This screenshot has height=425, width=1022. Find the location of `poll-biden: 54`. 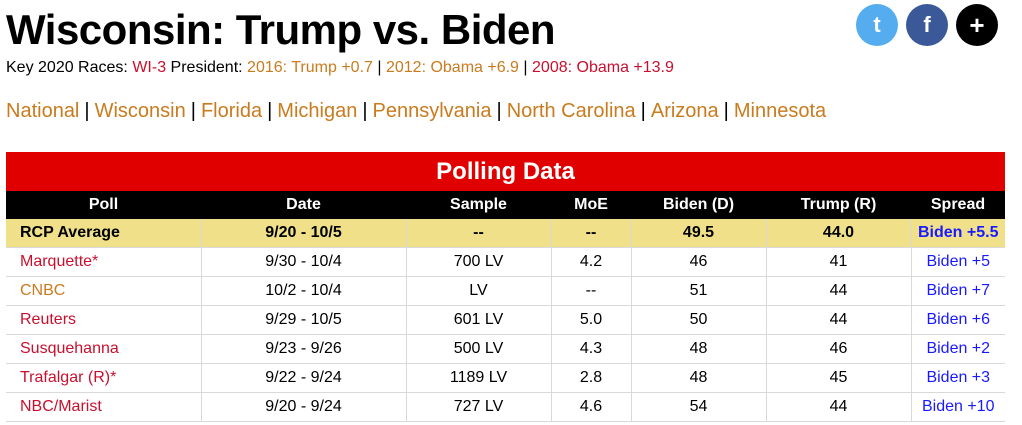

poll-biden: 54 is located at coordinates (698, 407).